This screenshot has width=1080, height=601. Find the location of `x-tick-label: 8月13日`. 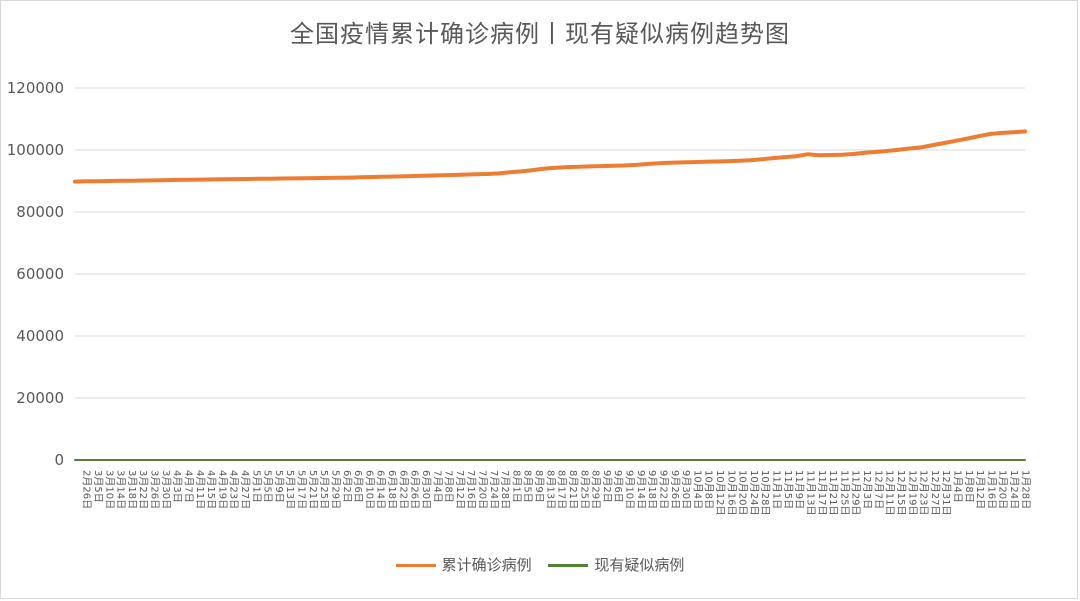

x-tick-label: 8月13日 is located at coordinates (550, 489).